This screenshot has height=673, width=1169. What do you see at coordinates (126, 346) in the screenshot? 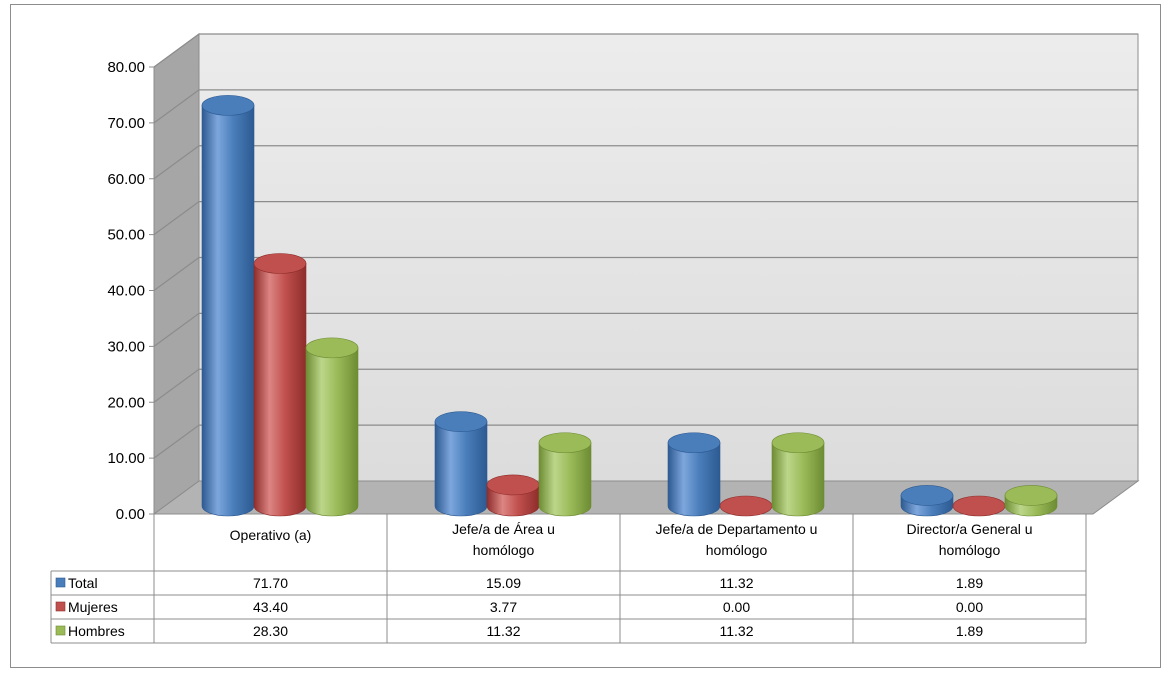
I see `y-tick-label: 30.00` at bounding box center [126, 346].